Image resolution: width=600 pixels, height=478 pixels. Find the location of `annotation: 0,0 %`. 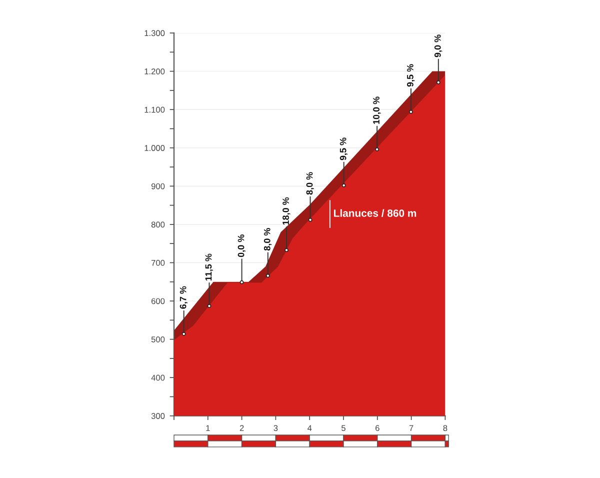

annotation: 0,0 % is located at coordinates (242, 245).